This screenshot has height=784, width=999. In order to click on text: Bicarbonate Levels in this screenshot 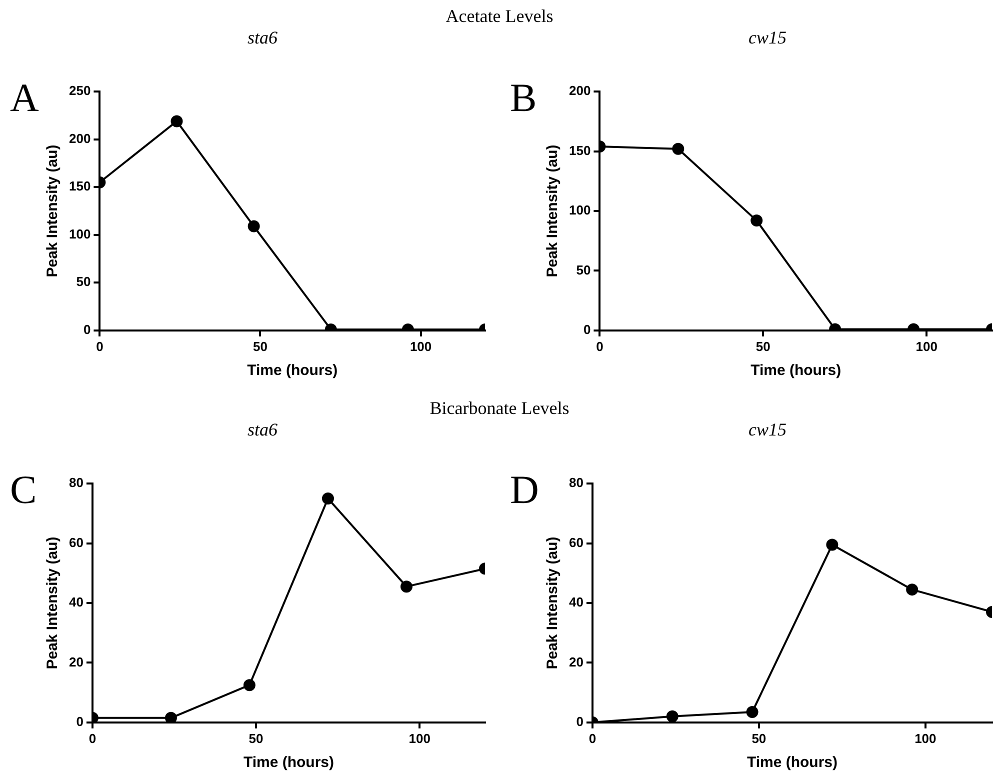, I will do `click(499, 408)`.